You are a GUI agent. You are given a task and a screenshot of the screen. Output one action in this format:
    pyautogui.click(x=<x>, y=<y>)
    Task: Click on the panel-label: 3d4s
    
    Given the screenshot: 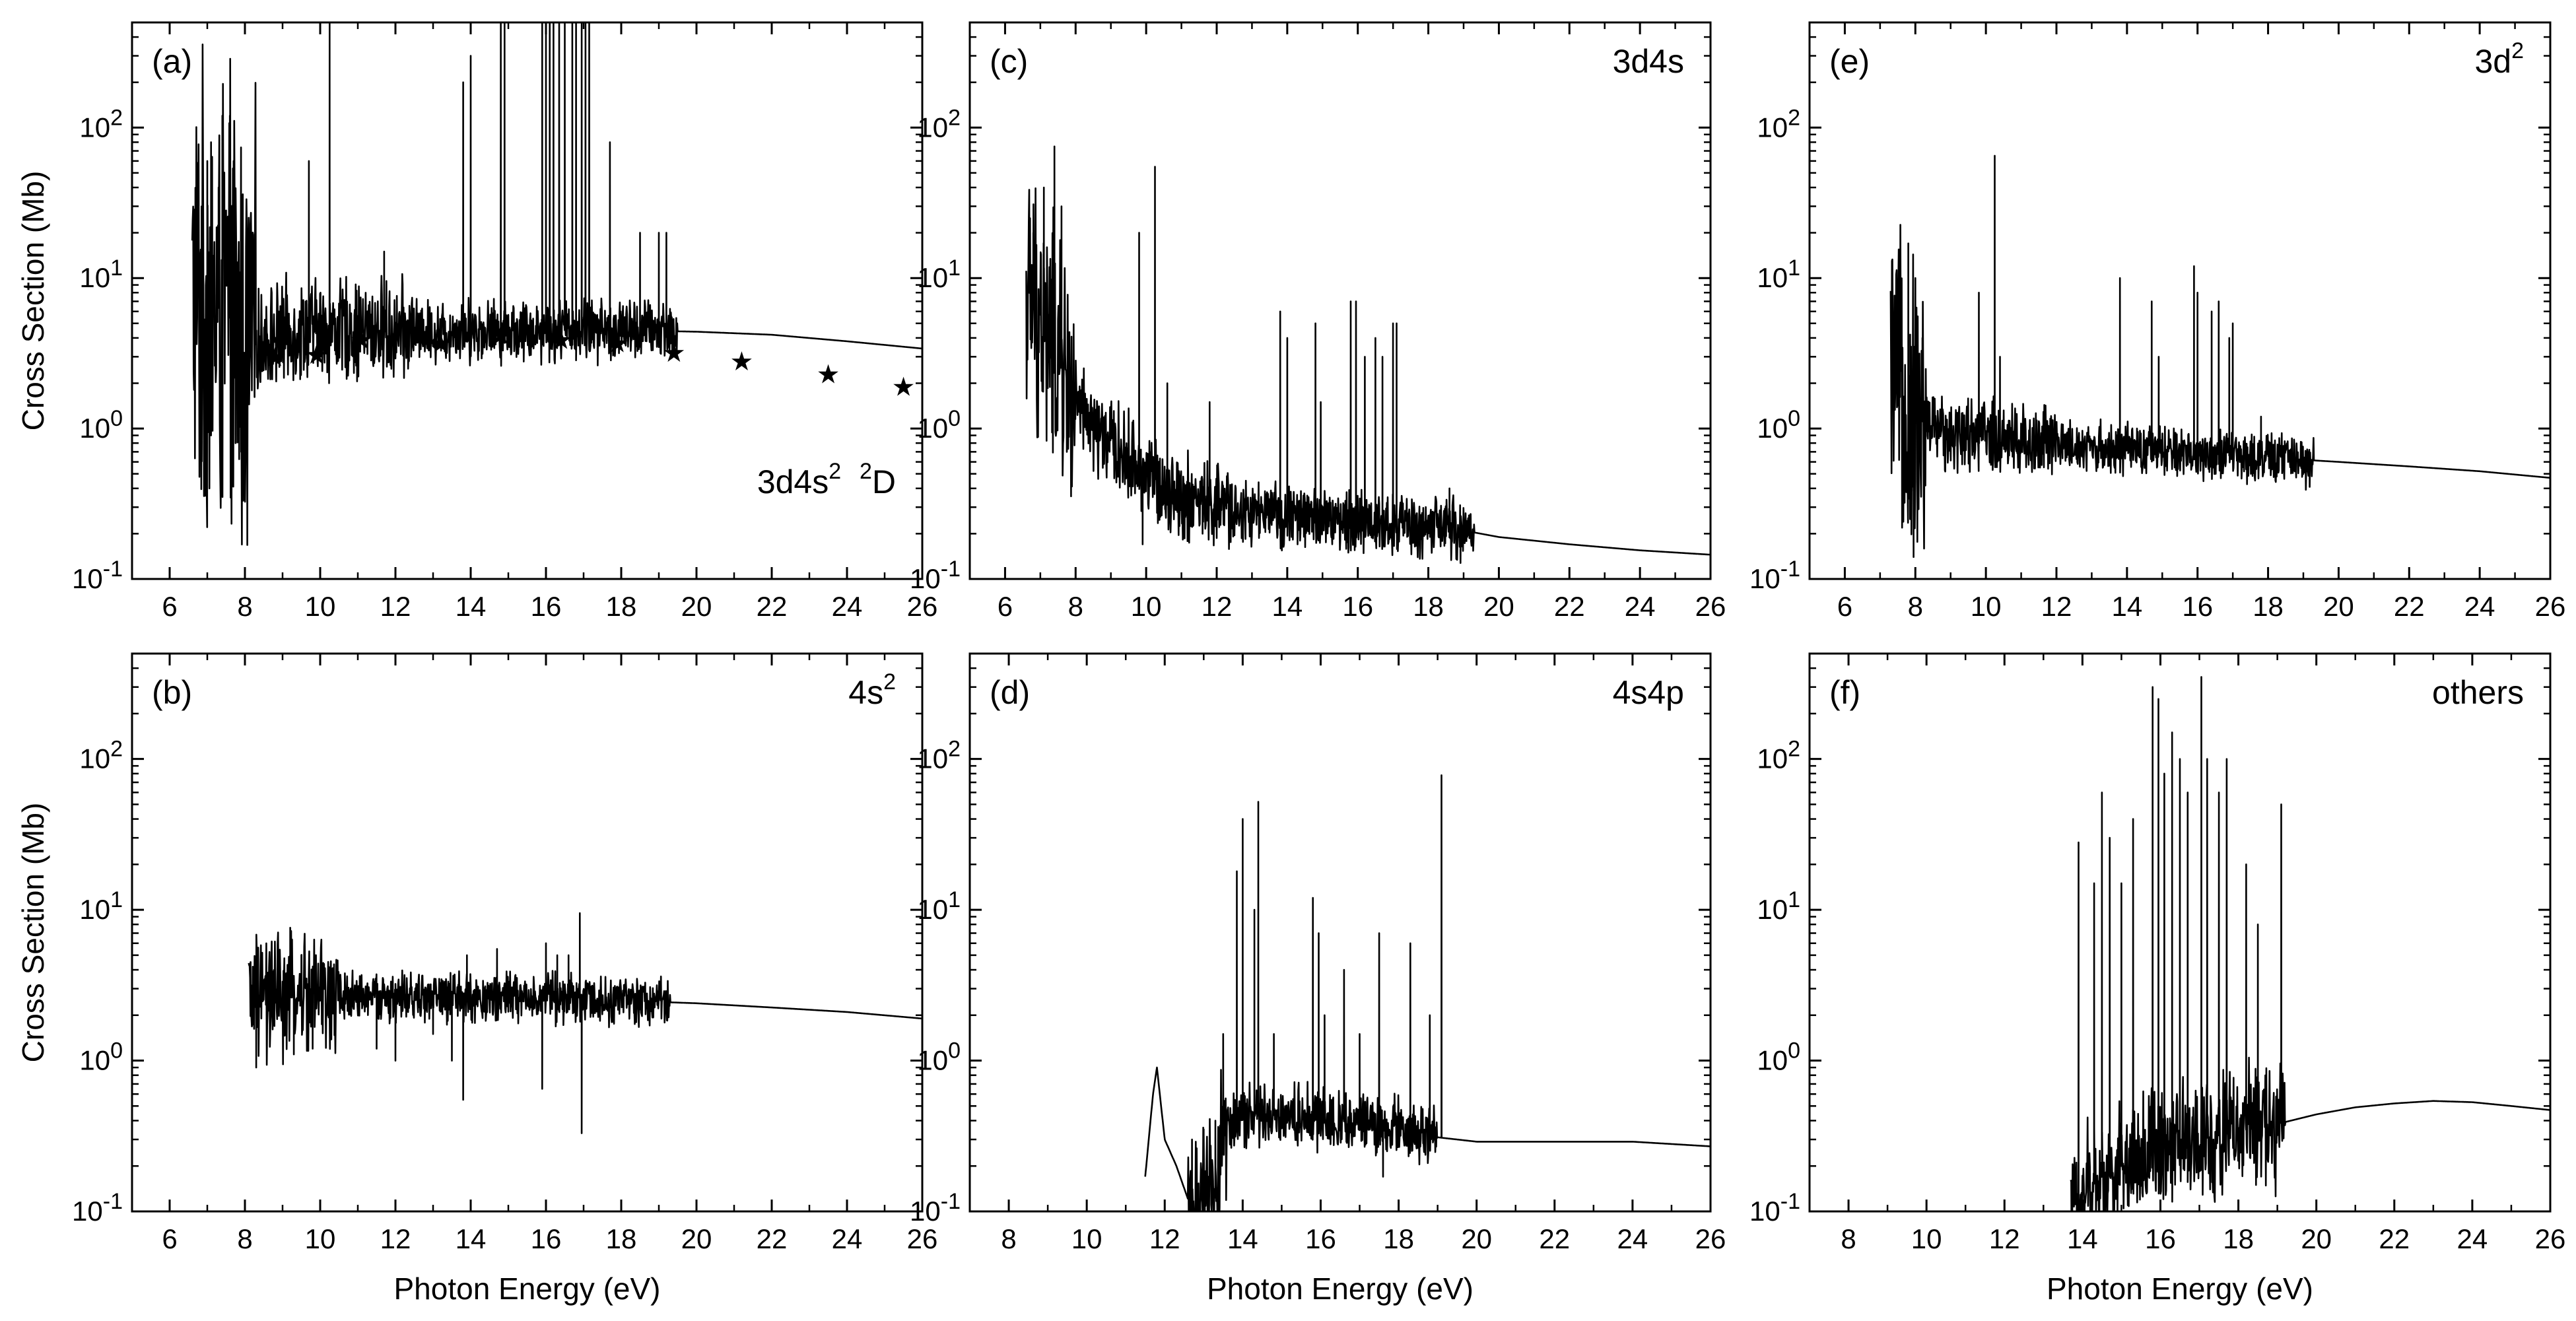 What is the action you would take?
    pyautogui.click(x=1648, y=62)
    